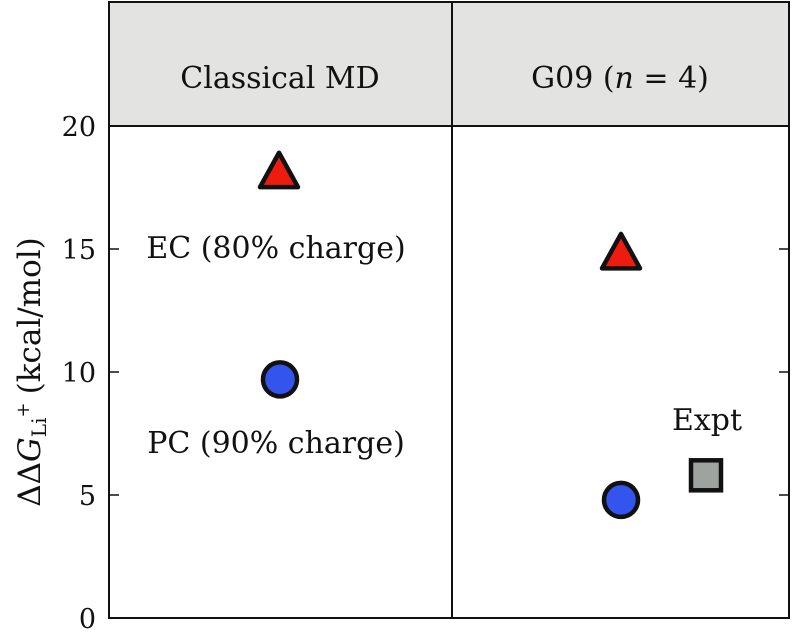 This screenshot has width=794, height=643. I want to click on y-tick-label-15: 15, so click(79, 250).